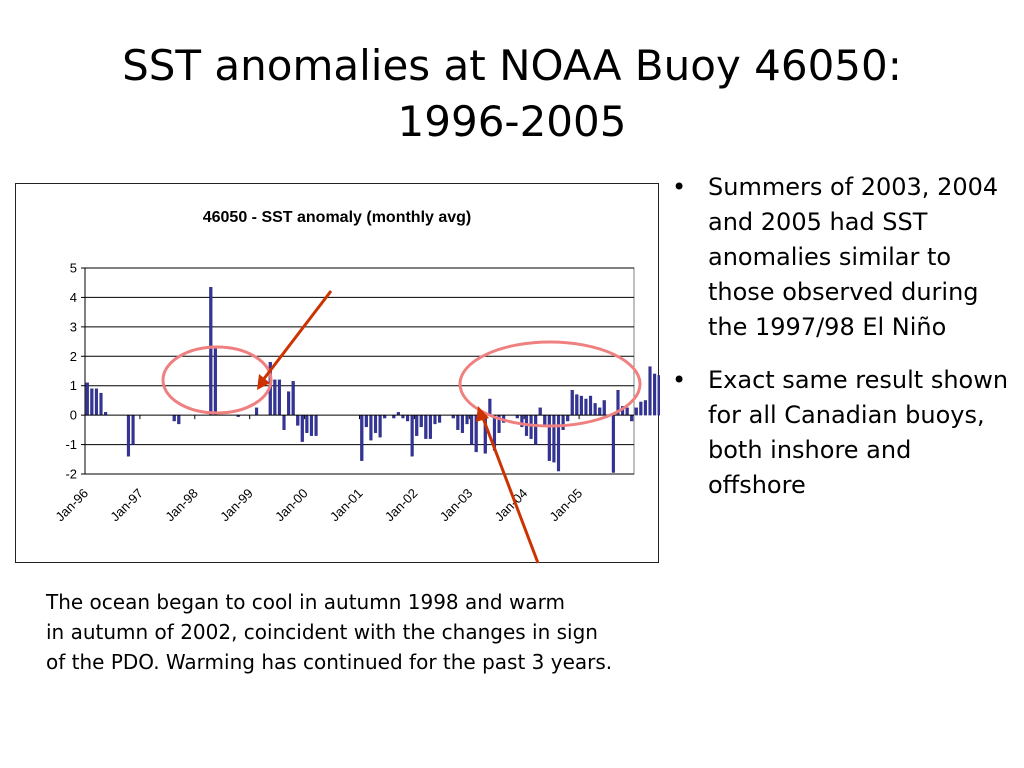 The width and height of the screenshot is (1024, 768). I want to click on y-tick-label: -2, so click(71, 474).